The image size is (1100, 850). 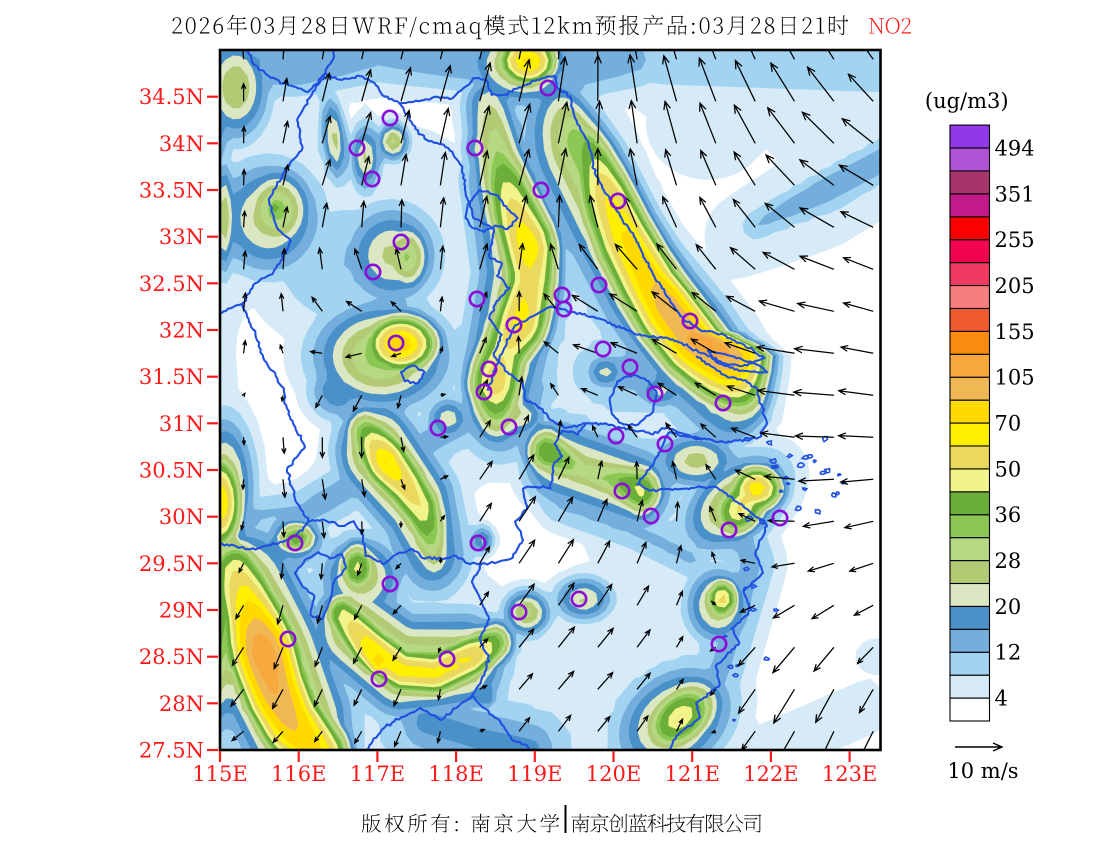 What do you see at coordinates (171, 377) in the screenshot?
I see `lat-tick-label: 31.5N` at bounding box center [171, 377].